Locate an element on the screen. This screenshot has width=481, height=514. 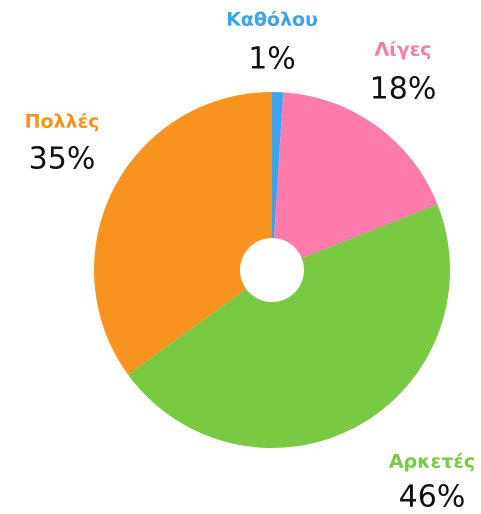
slice-value-label: 1% is located at coordinates (272, 59).